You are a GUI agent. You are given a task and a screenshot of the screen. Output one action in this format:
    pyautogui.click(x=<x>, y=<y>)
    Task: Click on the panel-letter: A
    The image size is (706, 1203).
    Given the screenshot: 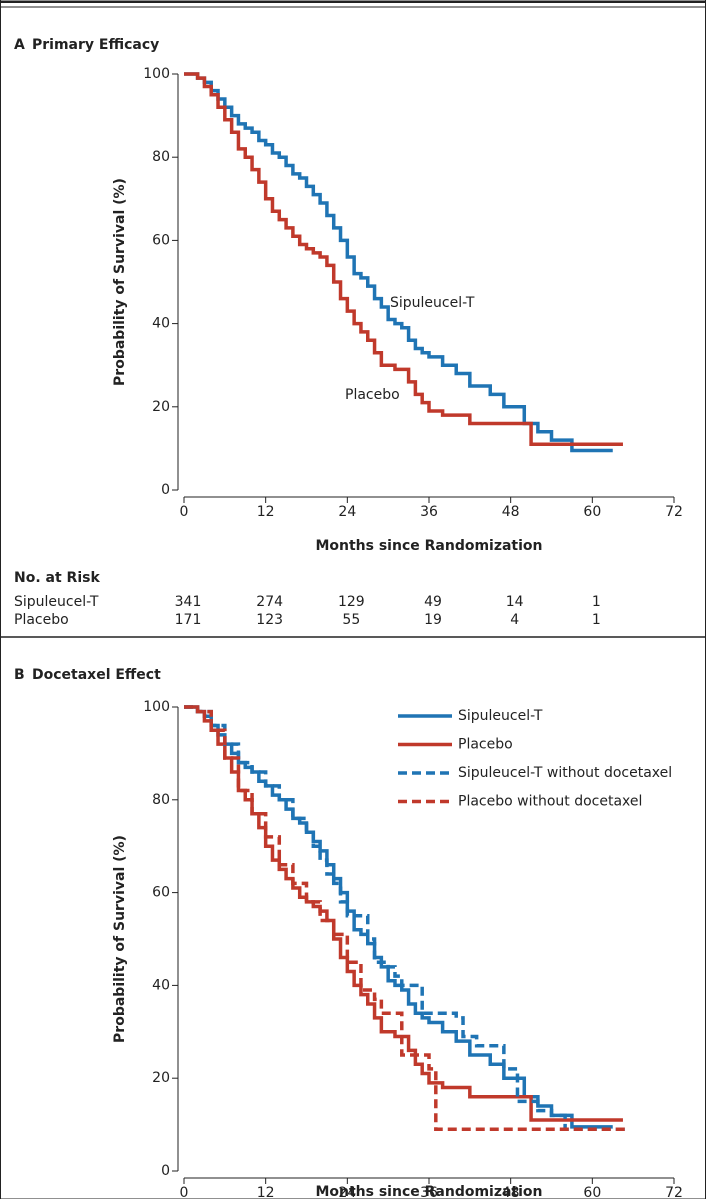 What is the action you would take?
    pyautogui.click(x=19, y=45)
    